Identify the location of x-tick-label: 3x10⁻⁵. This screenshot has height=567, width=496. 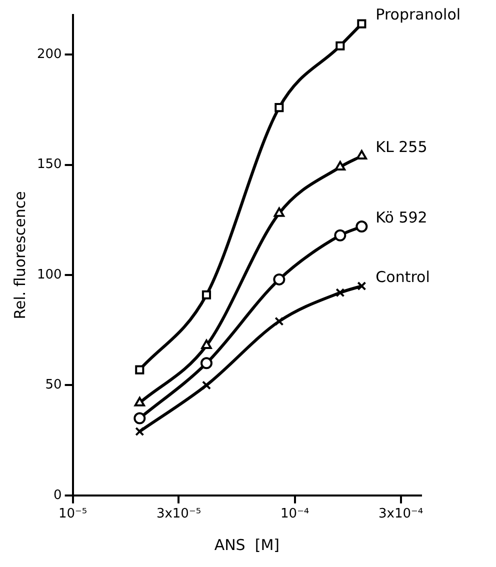
(179, 514).